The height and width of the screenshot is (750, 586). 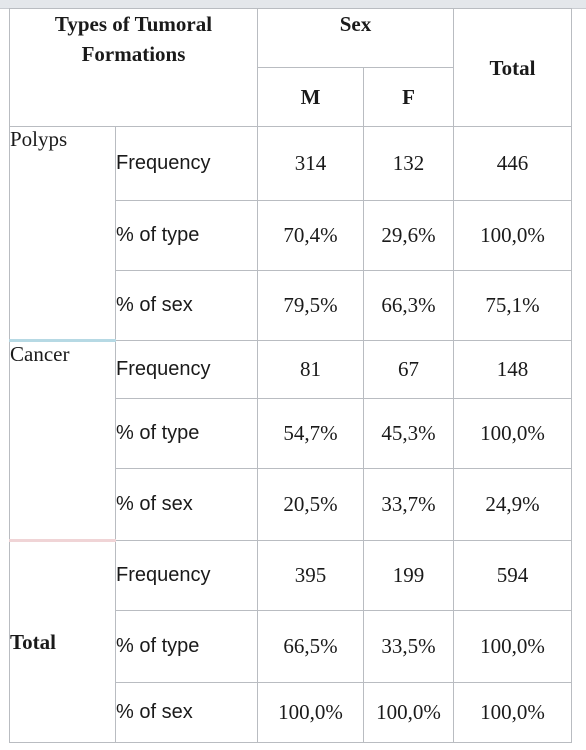 What do you see at coordinates (355, 38) in the screenshot?
I see `sex-header: Sex` at bounding box center [355, 38].